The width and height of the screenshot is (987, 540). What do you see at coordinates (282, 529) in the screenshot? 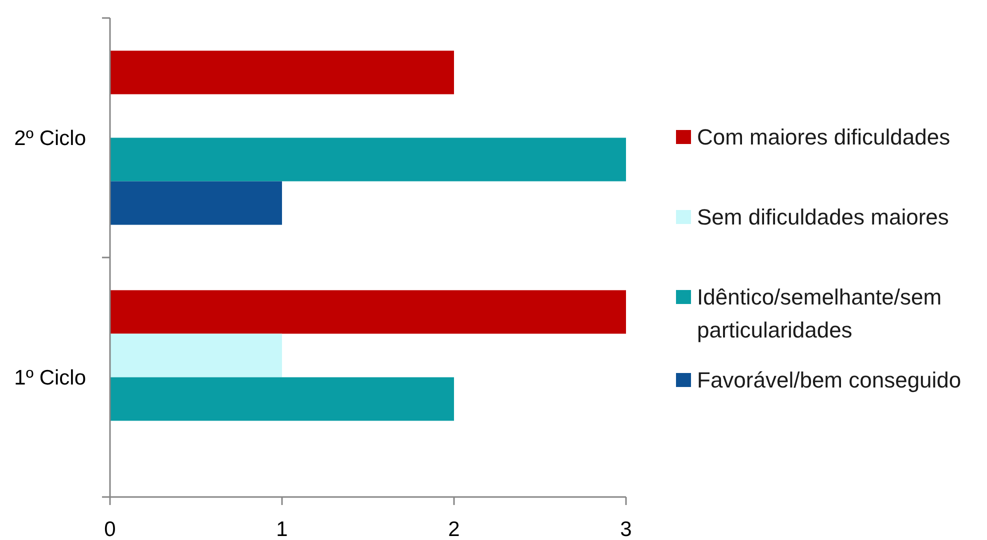
I see `x-tick-label: 1` at bounding box center [282, 529].